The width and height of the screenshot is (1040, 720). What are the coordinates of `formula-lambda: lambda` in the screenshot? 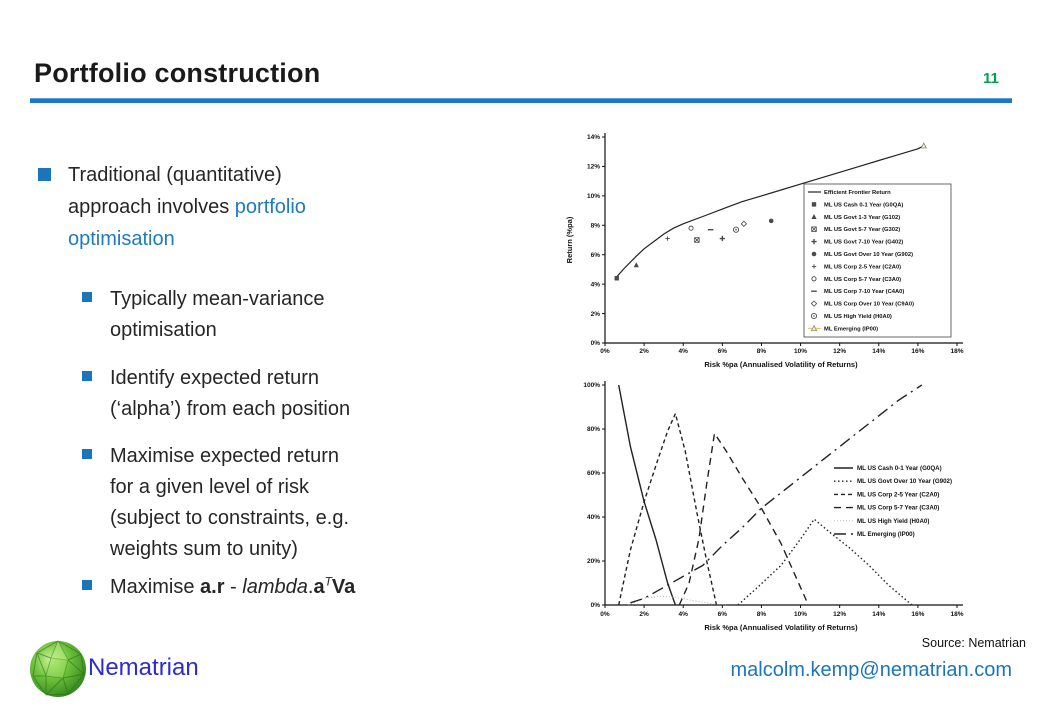 It's located at (275, 587).